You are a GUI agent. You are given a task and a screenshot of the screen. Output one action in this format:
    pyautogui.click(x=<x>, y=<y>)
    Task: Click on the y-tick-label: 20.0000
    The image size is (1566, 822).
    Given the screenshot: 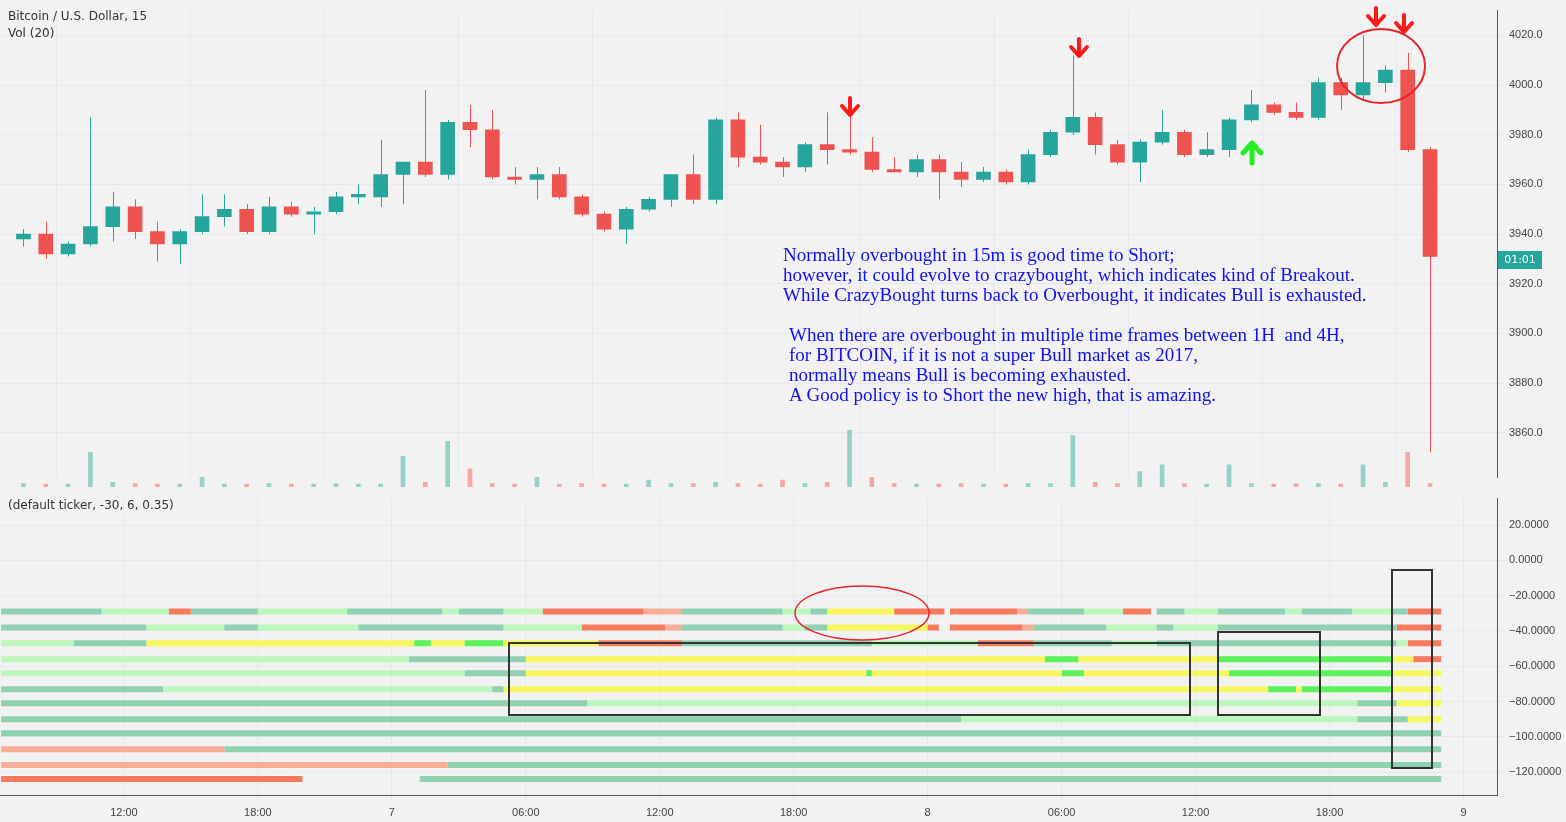 What is the action you would take?
    pyautogui.click(x=1529, y=524)
    